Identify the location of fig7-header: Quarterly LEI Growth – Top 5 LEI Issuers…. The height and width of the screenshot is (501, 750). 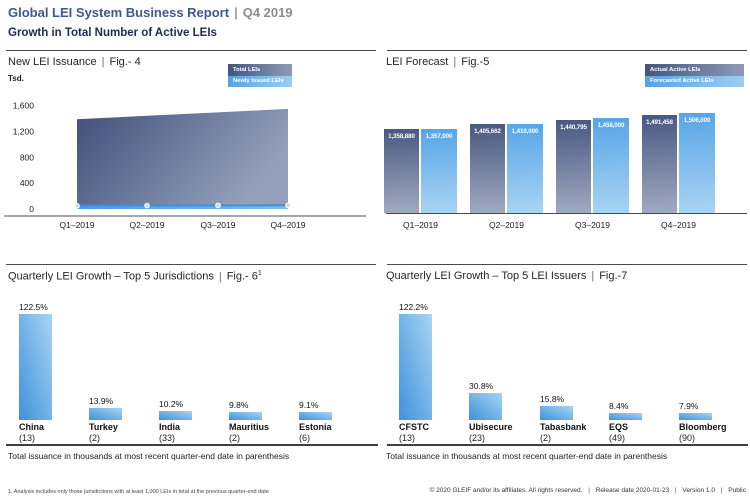
(506, 276).